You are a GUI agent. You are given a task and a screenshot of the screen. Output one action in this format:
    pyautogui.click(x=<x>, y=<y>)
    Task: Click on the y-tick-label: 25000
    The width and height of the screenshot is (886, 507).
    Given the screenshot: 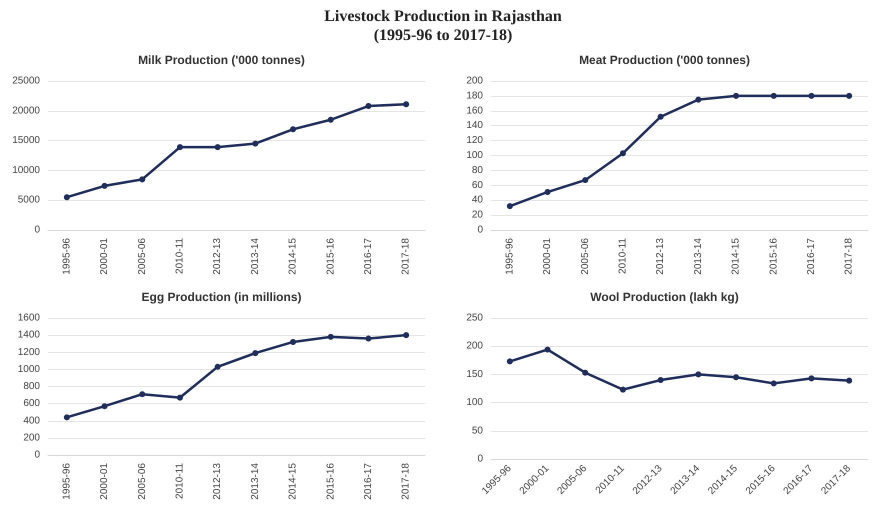 What is the action you would take?
    pyautogui.click(x=26, y=81)
    